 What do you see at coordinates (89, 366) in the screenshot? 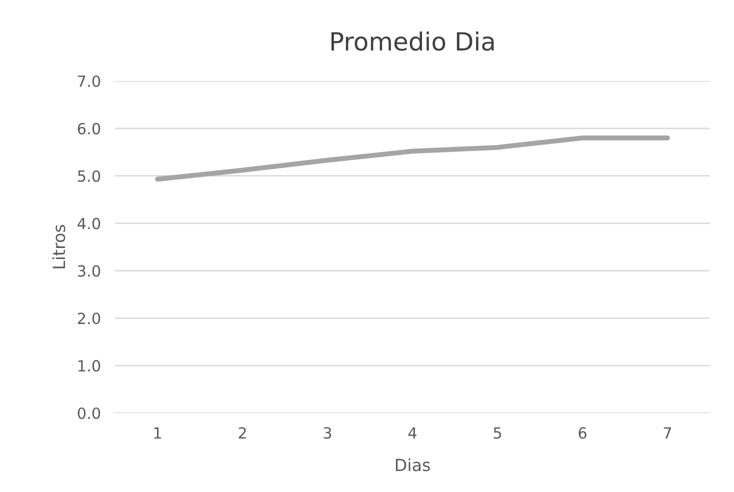
I see `y-tick-label: 1.0` at bounding box center [89, 366].